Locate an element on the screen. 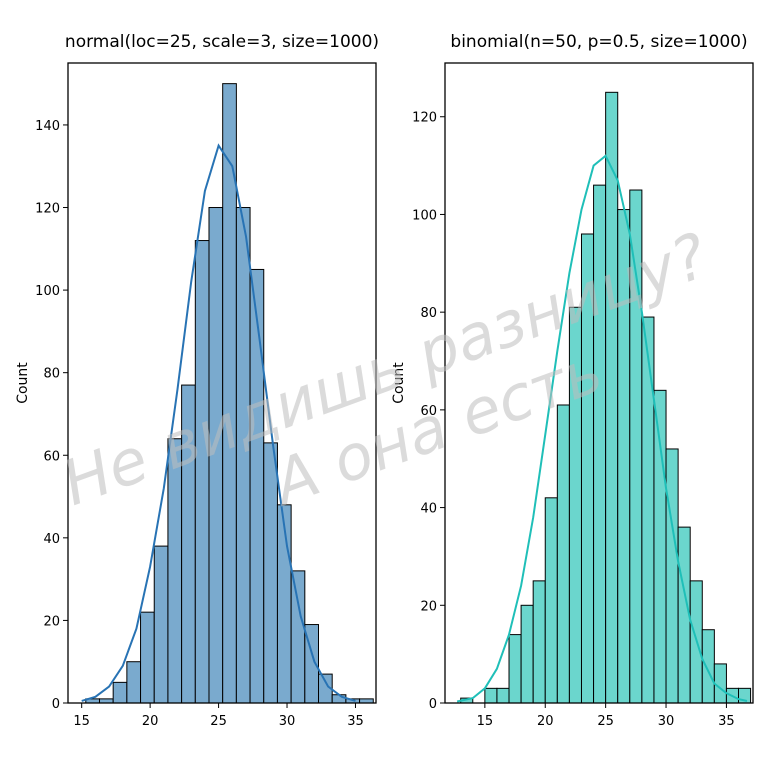 Image resolution: width=768 pixels, height=768 pixels. y-tick-label: 140 is located at coordinates (47, 126).